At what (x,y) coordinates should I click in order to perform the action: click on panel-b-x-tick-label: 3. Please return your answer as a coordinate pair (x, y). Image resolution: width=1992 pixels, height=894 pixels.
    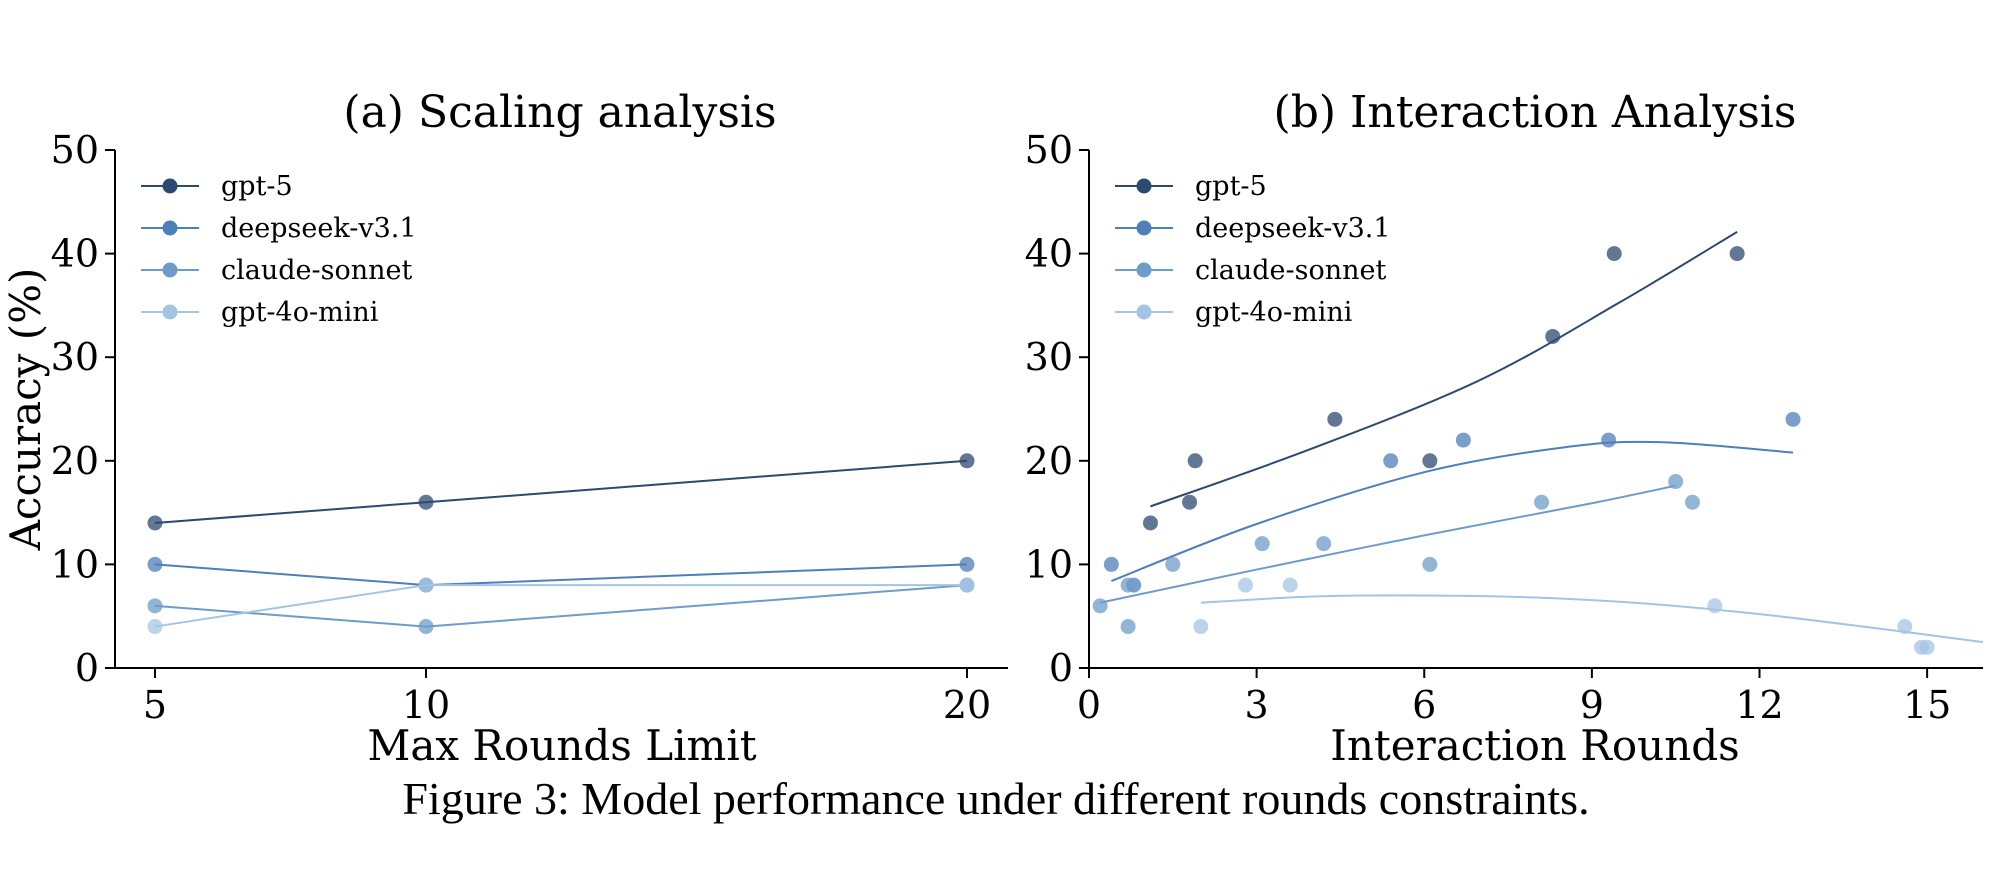
    Looking at the image, I should click on (1257, 705).